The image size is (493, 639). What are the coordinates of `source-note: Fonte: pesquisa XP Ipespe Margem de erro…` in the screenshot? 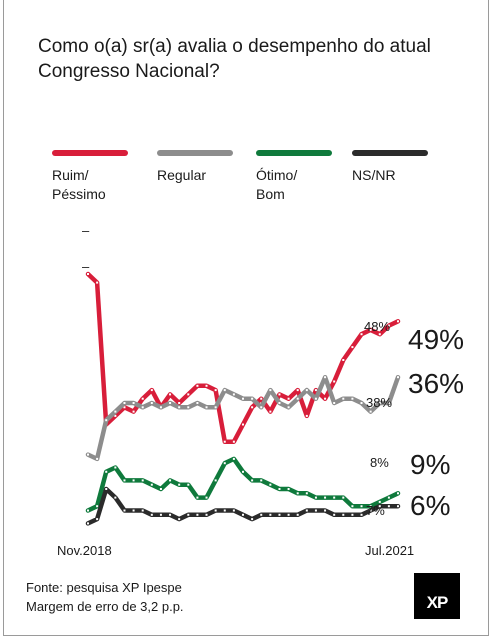 It's located at (105, 597).